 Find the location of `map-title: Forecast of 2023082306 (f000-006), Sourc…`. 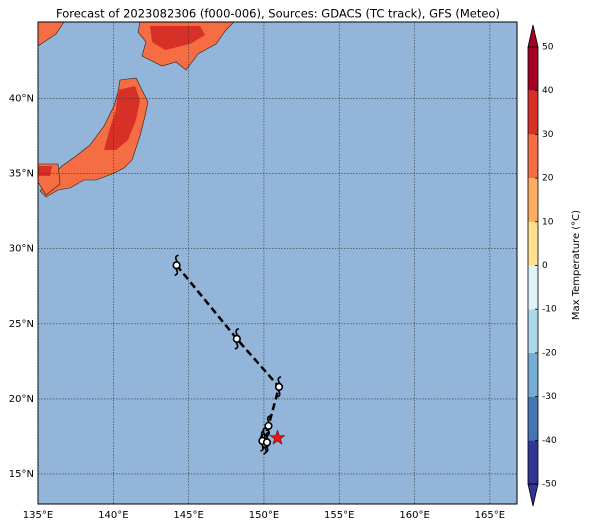

map-title: Forecast of 2023082306 (f000-006), Sourc… is located at coordinates (278, 14).